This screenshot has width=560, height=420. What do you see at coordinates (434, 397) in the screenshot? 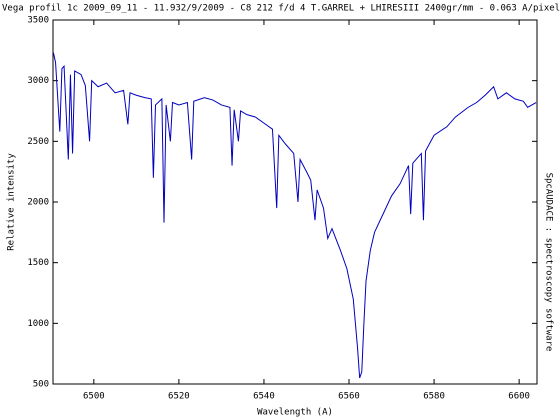
I see `x-tick-label: 6580` at bounding box center [434, 397].